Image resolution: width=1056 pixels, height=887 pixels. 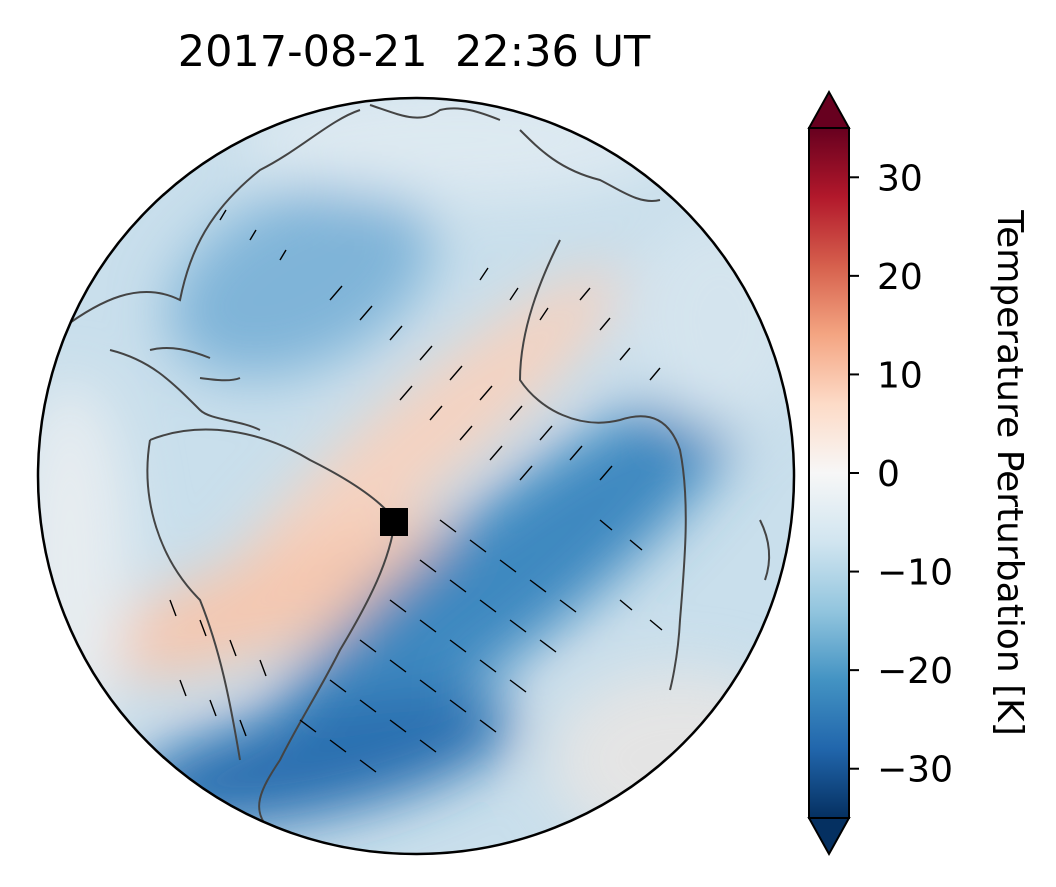 What do you see at coordinates (915, 671) in the screenshot?
I see `colorbar-tick-label: −20` at bounding box center [915, 671].